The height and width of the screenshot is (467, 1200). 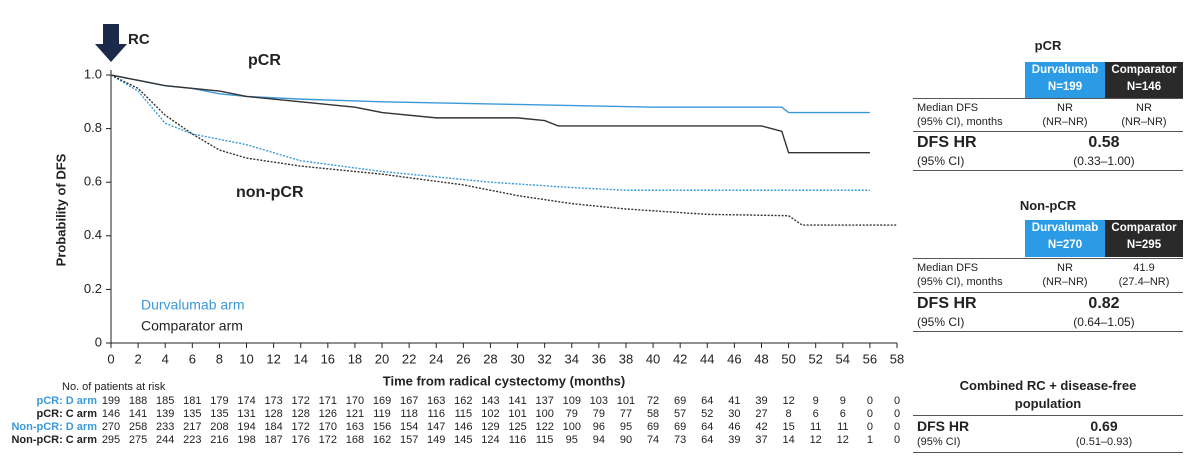 What do you see at coordinates (1048, 45) in the screenshot?
I see `panel-title: pCR` at bounding box center [1048, 45].